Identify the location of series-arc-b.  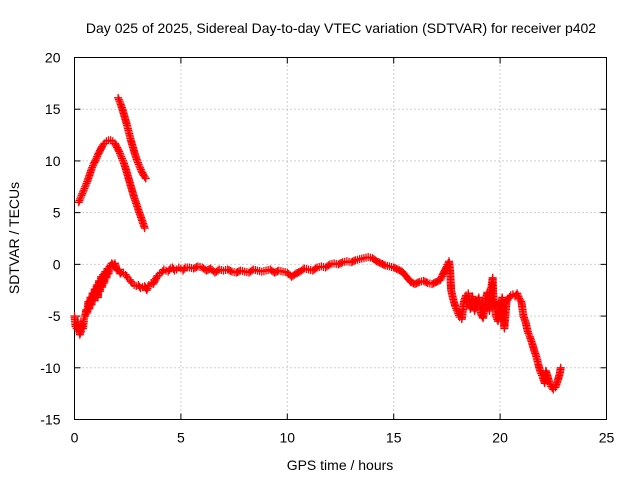
(111, 184).